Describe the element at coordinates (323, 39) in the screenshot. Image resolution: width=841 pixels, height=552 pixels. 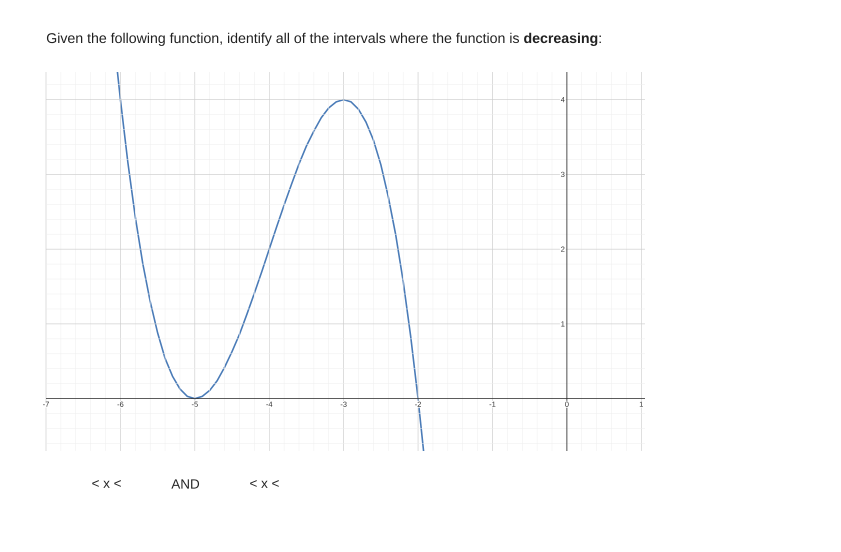
I see `chart-title: Given the following function, identify all of the intervals where the function is decreasing:` at that location.